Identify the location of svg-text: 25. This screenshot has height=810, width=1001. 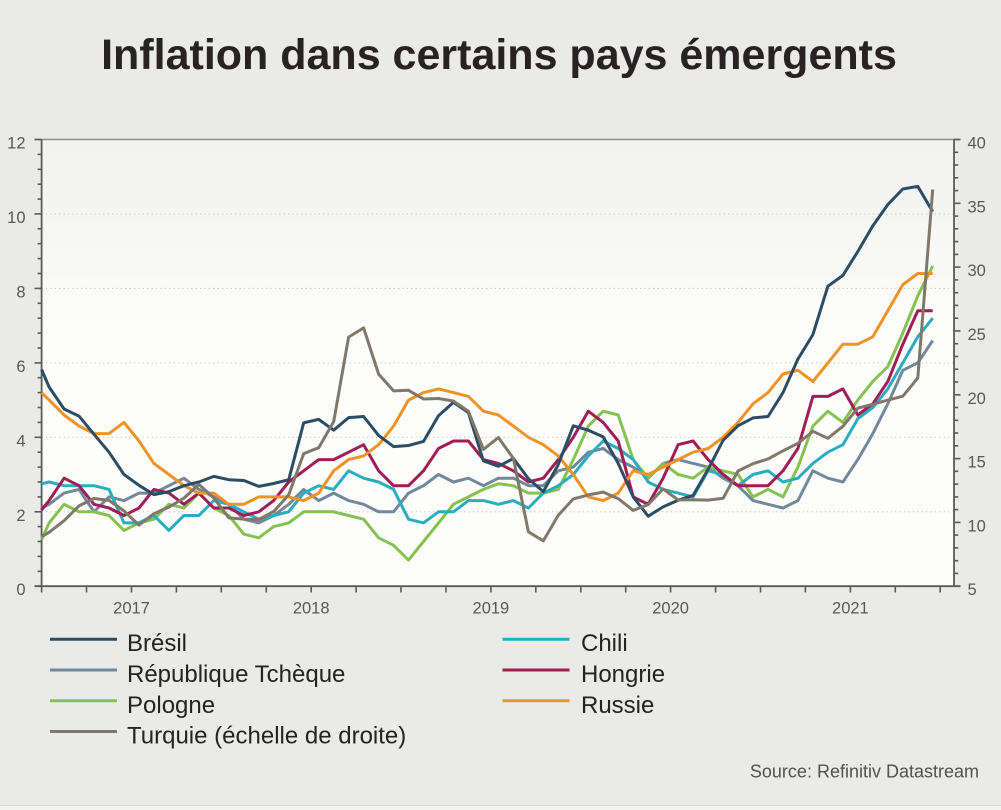
(977, 335).